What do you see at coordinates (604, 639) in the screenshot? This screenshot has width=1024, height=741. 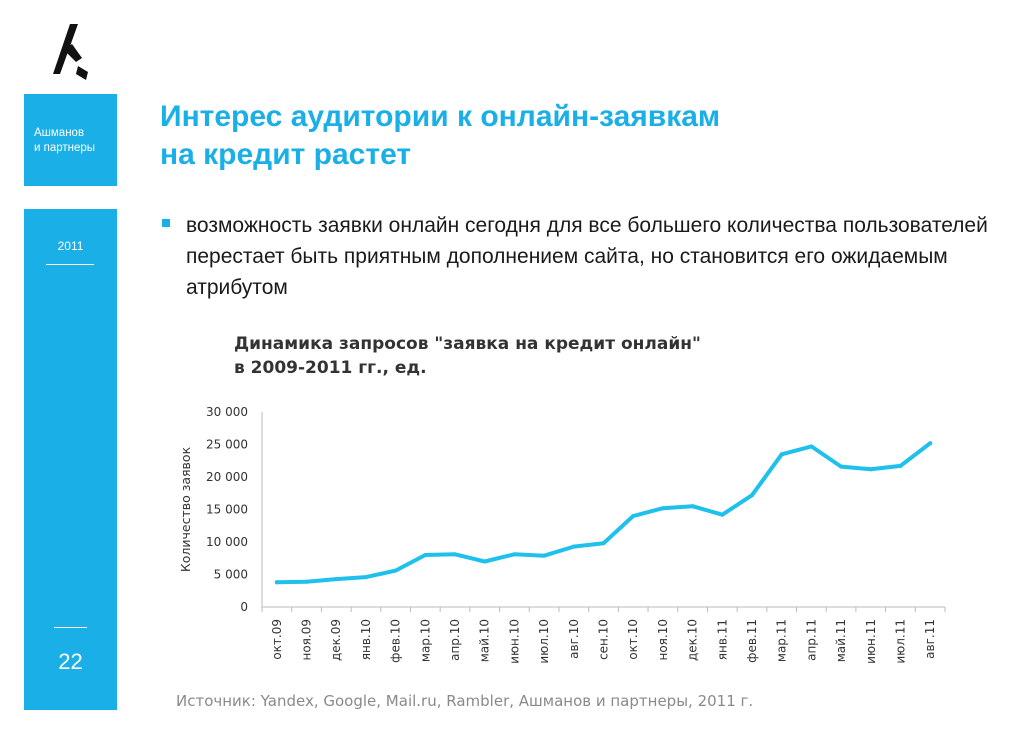 I see `x-tick-label: сен.10` at bounding box center [604, 639].